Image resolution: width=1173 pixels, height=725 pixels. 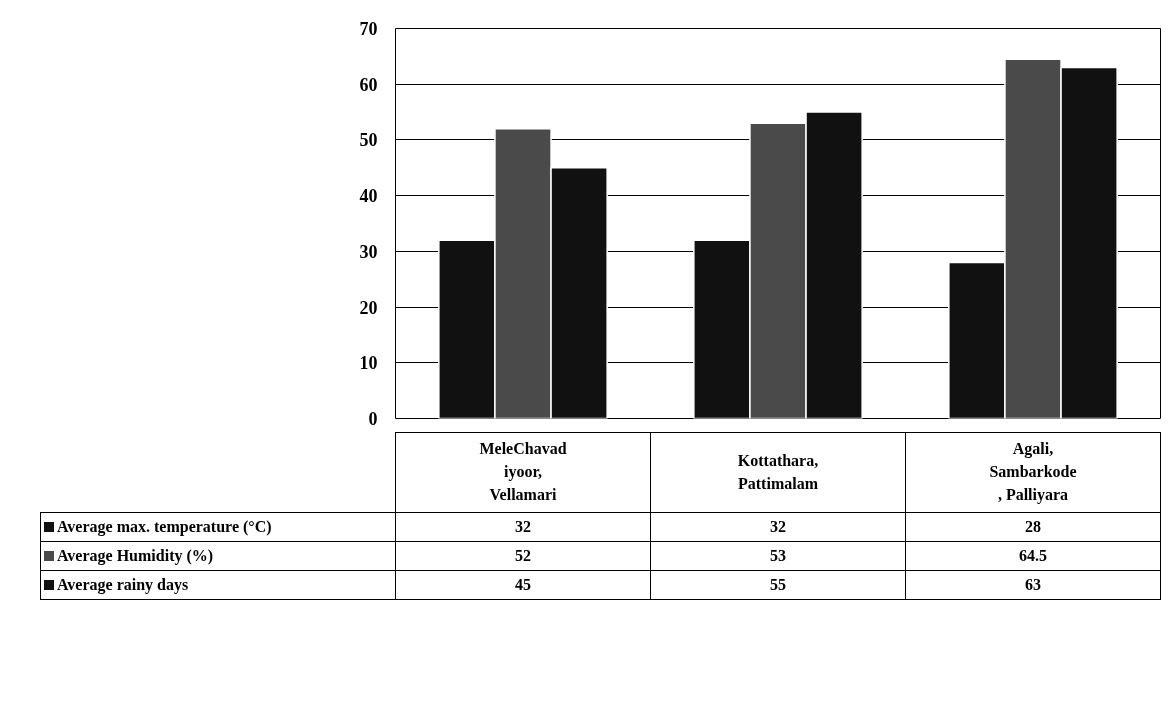 What do you see at coordinates (1033, 556) in the screenshot?
I see `data-label: 64.5` at bounding box center [1033, 556].